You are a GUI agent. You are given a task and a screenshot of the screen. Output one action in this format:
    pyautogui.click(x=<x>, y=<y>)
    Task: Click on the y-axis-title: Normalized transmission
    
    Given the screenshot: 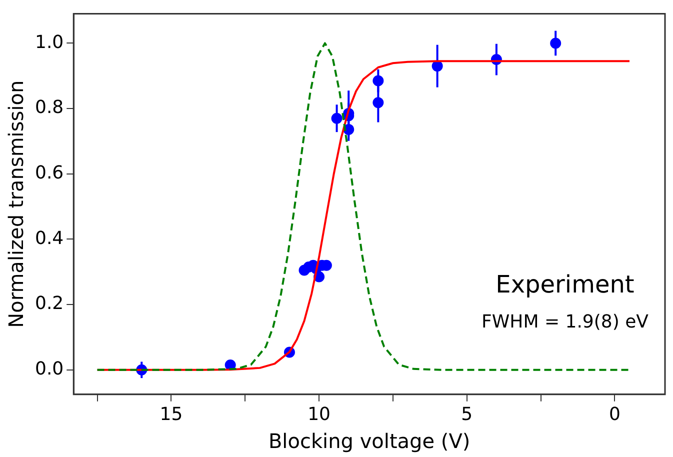 What is the action you would take?
    pyautogui.click(x=16, y=204)
    